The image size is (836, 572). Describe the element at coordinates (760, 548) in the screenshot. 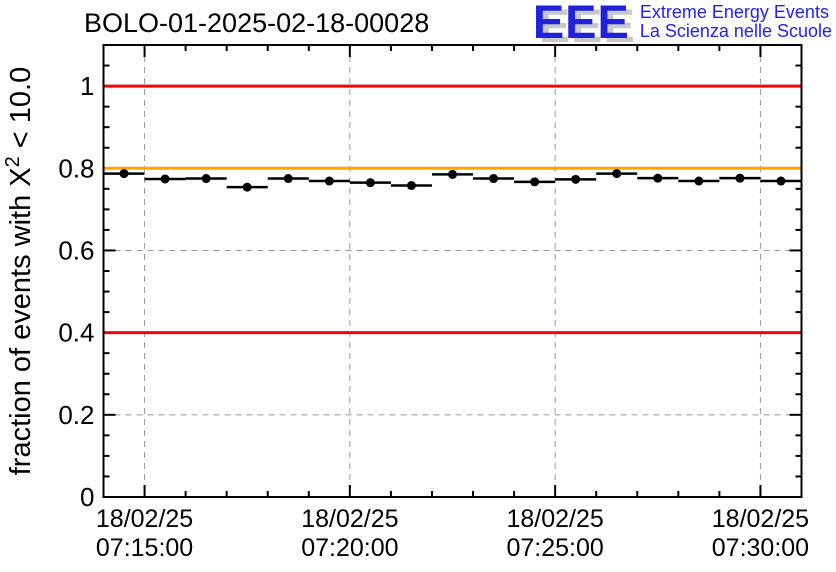

I see `x-tick-label-time: 07:30:00` at that location.